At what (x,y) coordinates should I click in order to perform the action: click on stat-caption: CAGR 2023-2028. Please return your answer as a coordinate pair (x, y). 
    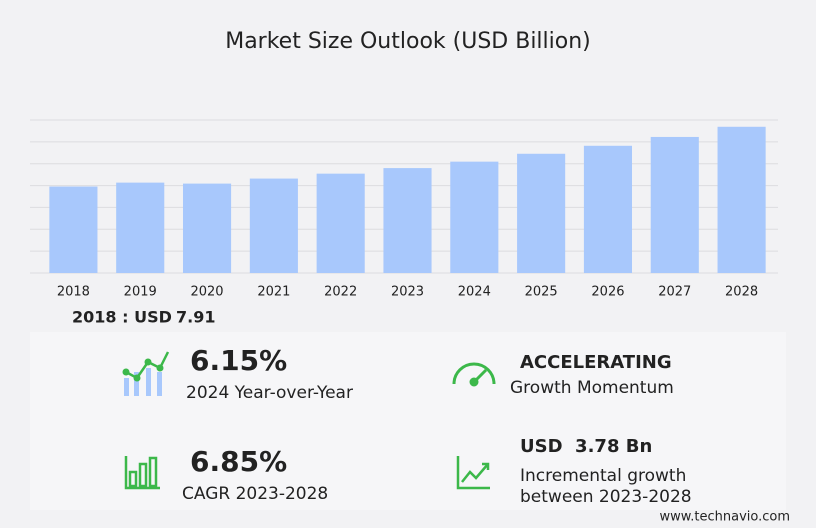
    Looking at the image, I should click on (255, 494).